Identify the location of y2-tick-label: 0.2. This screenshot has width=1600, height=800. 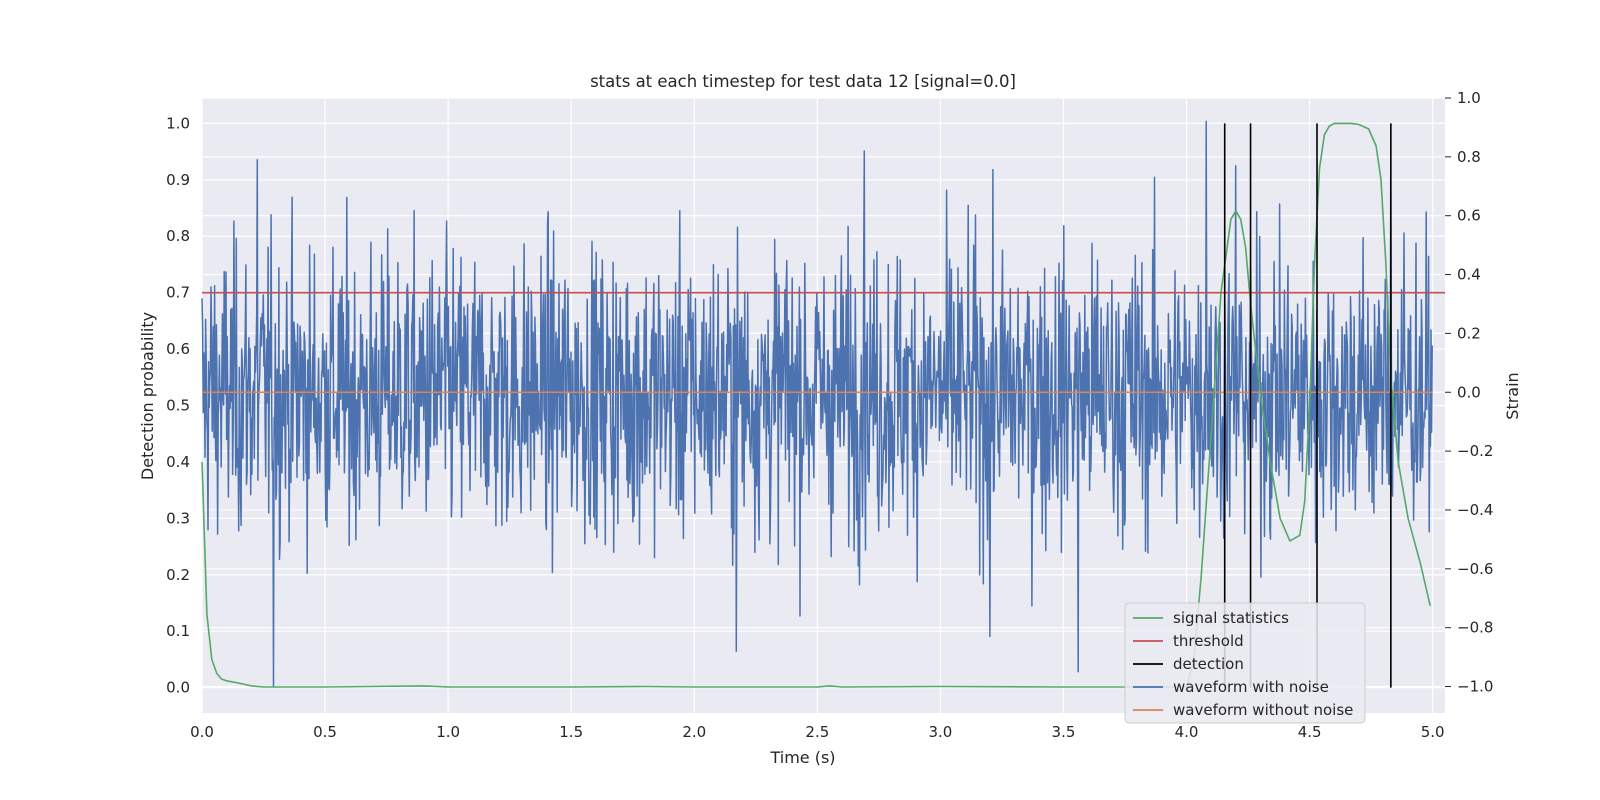
(1469, 333).